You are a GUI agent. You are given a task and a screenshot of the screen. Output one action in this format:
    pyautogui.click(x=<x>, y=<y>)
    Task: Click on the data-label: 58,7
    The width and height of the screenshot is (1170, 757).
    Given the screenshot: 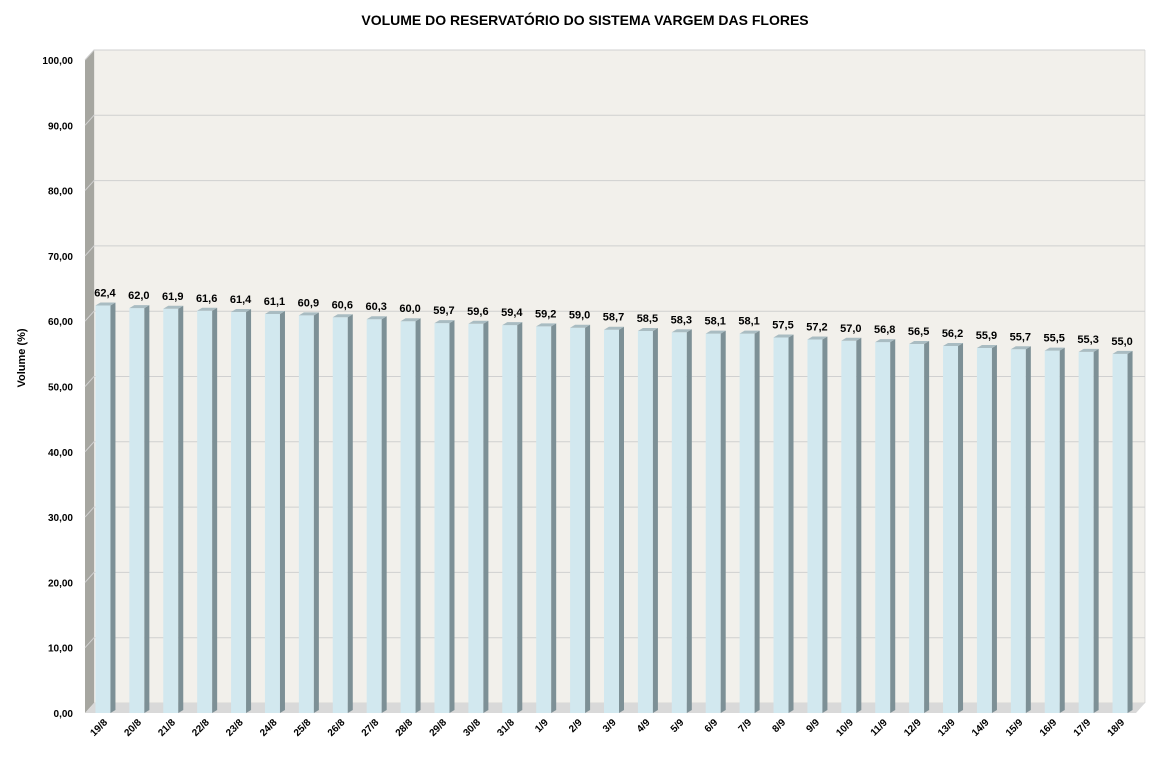 What is the action you would take?
    pyautogui.click(x=613, y=318)
    